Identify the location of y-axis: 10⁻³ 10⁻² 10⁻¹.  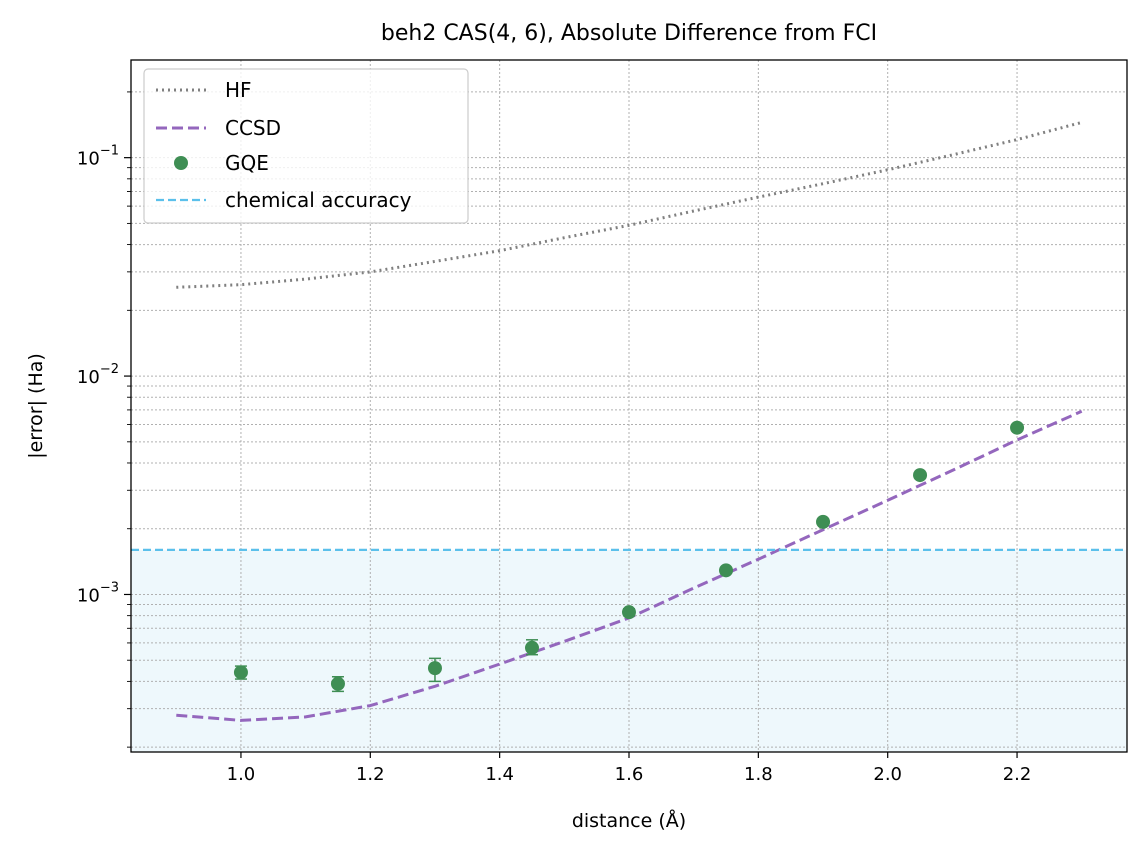
(104, 419).